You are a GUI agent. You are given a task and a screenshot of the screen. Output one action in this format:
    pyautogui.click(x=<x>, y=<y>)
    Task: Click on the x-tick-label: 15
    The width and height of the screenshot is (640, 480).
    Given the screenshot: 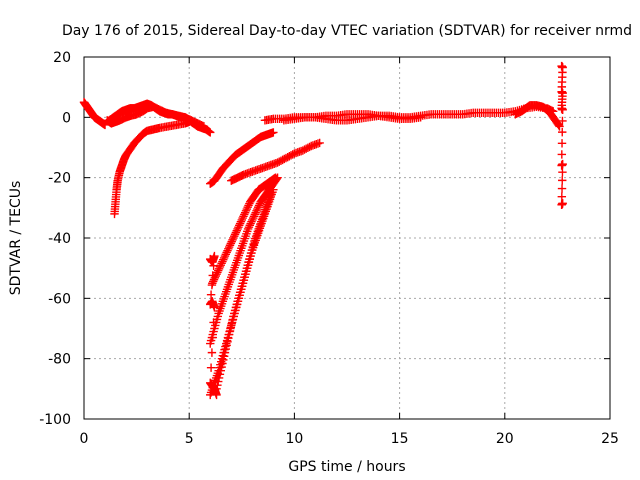 What is the action you would take?
    pyautogui.click(x=400, y=439)
    